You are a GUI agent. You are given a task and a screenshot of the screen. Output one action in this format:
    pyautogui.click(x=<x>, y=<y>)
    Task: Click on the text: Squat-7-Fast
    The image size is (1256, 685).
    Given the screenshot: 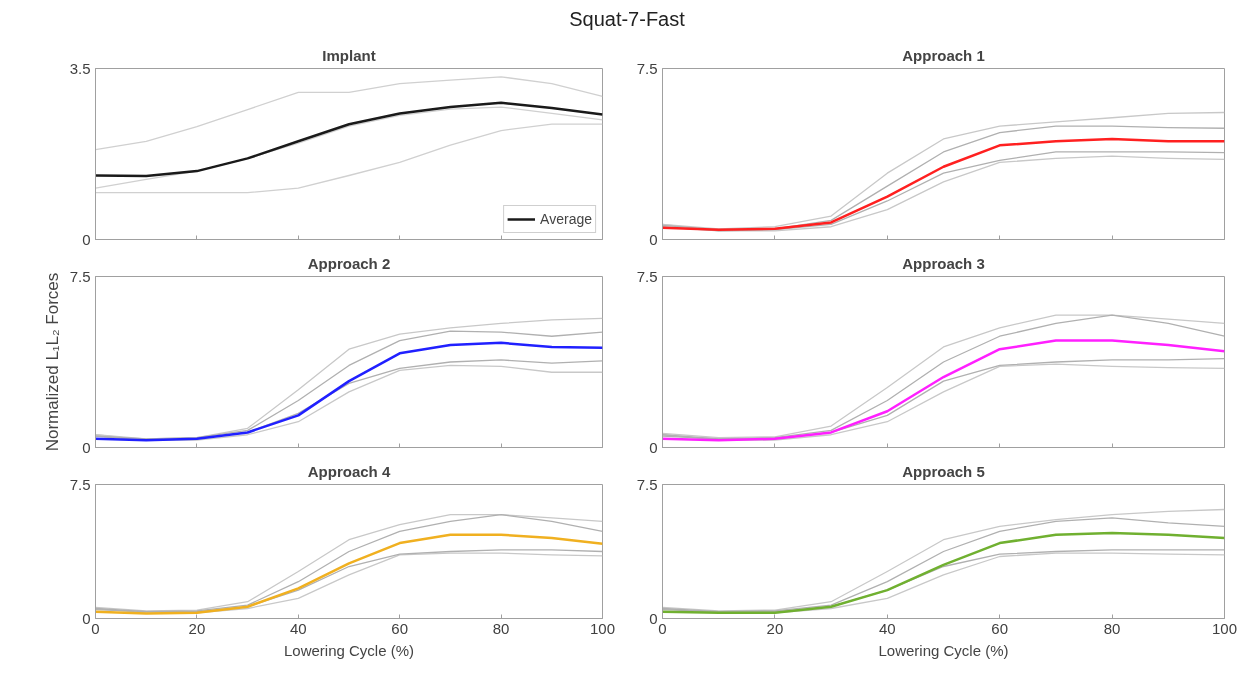 What is the action you would take?
    pyautogui.click(x=627, y=19)
    